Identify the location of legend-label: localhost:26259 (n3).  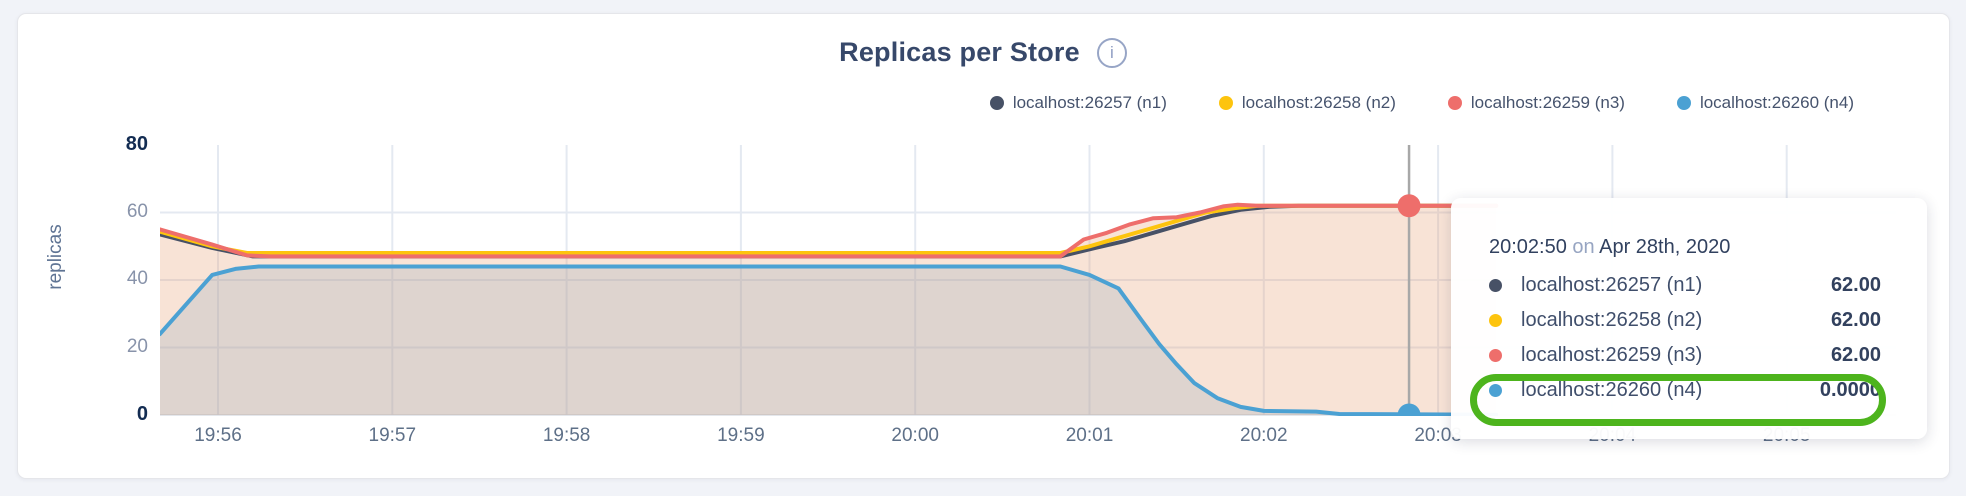
(1547, 102).